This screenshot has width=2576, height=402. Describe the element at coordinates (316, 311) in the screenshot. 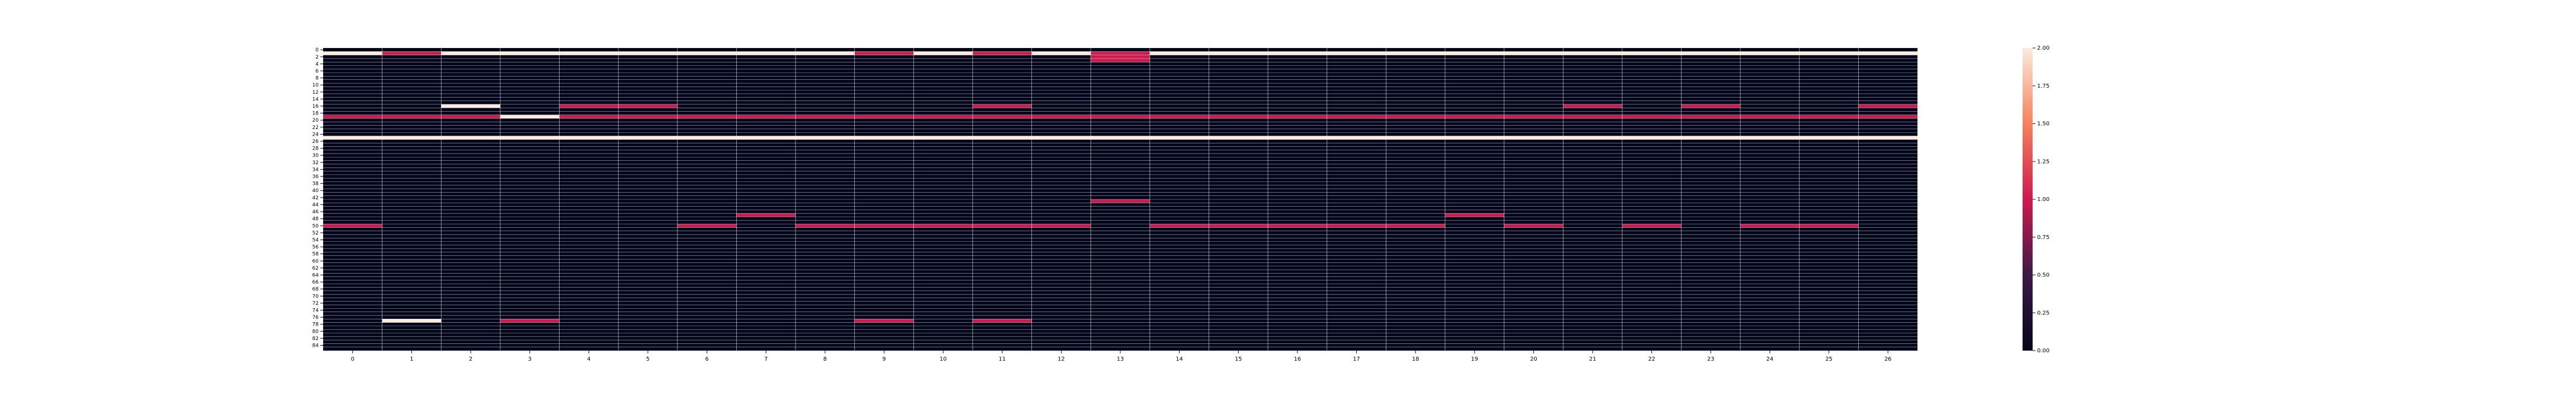

I see `y-tick-label: 74` at that location.